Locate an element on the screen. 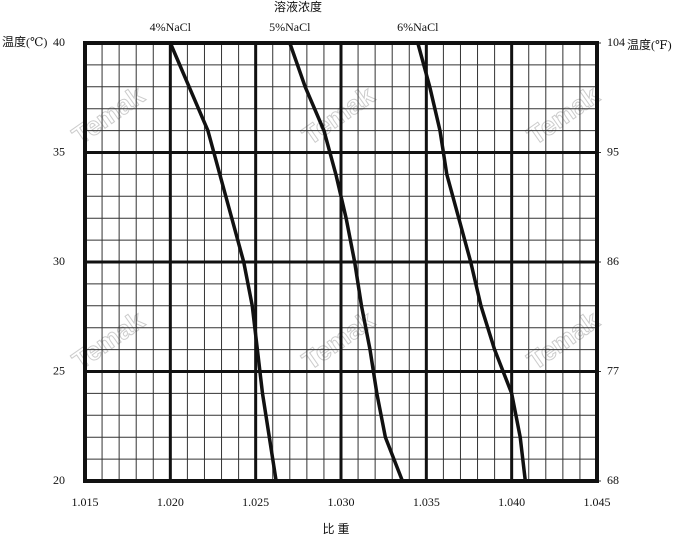 Image resolution: width=673 pixels, height=542 pixels. series-label: 6%NaCl is located at coordinates (418, 27).